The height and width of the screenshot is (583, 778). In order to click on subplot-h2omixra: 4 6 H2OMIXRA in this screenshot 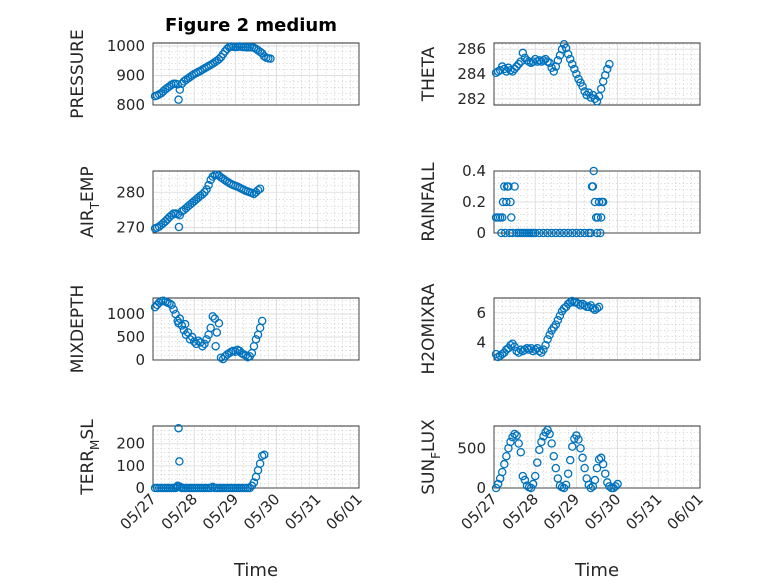, I will do `click(560, 329)`.